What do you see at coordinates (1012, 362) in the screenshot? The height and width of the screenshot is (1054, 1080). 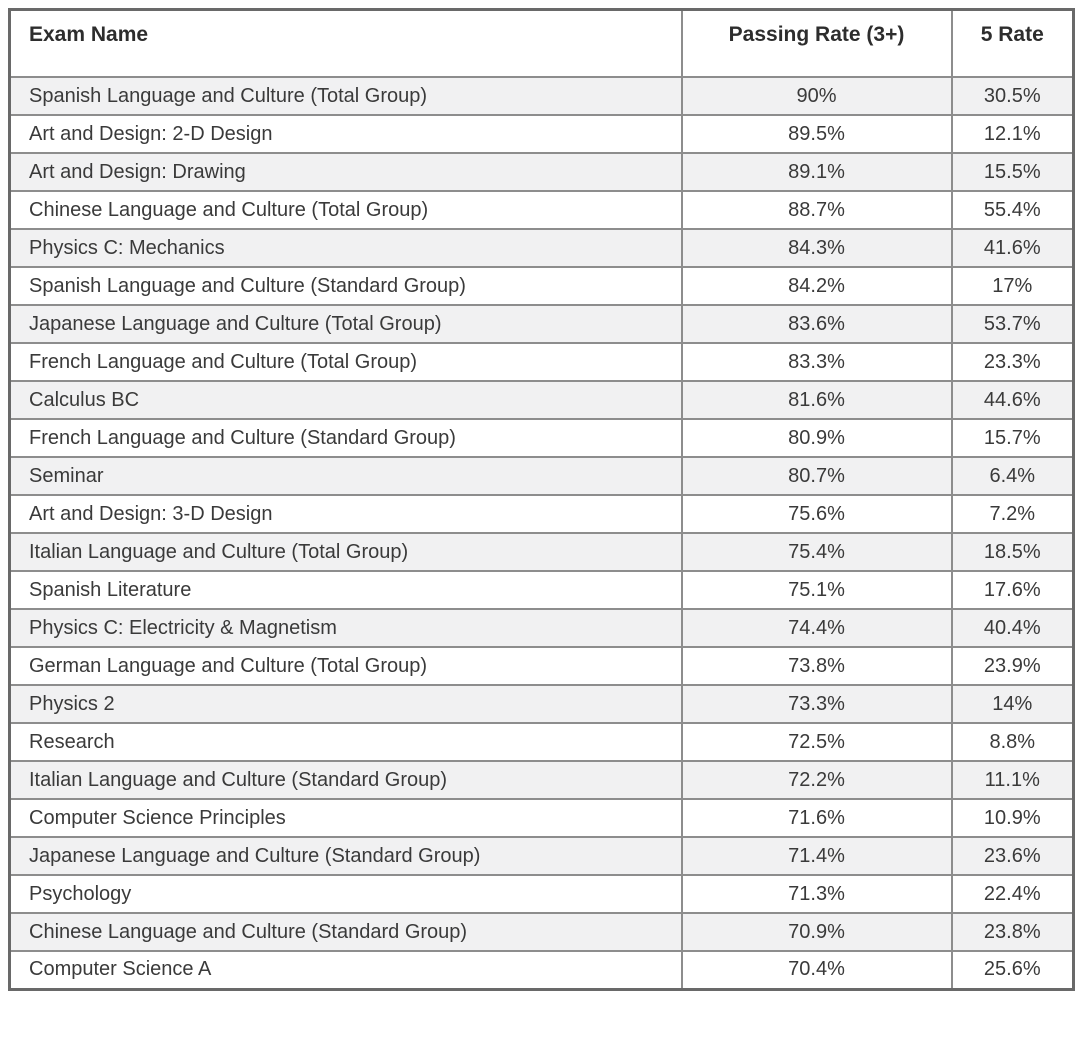 I see `five-rate-cell: 23.3%` at bounding box center [1012, 362].